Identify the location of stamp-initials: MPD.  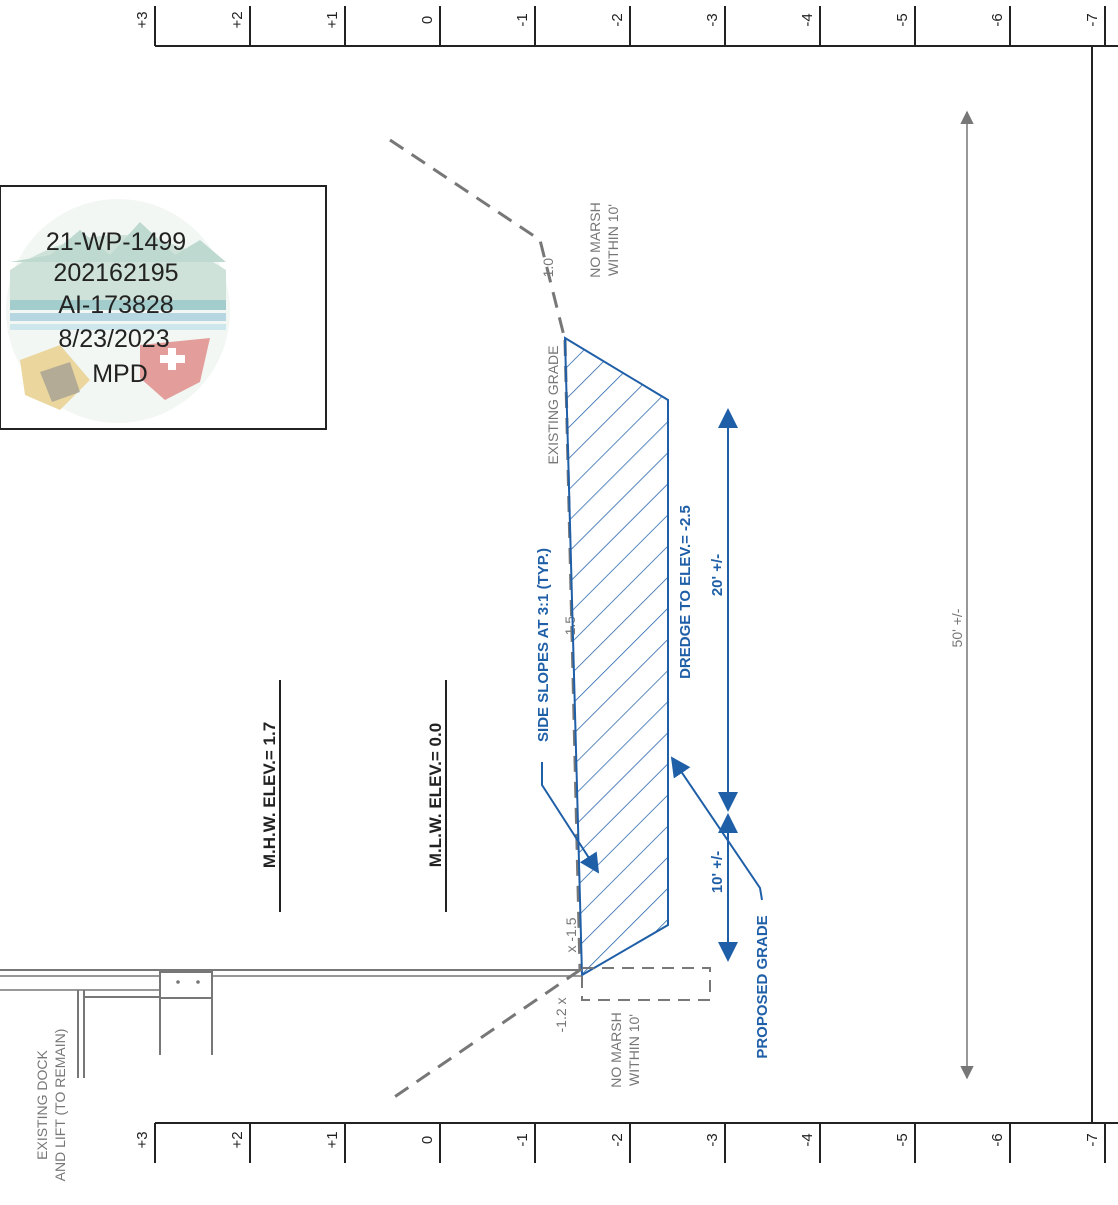
(120, 374).